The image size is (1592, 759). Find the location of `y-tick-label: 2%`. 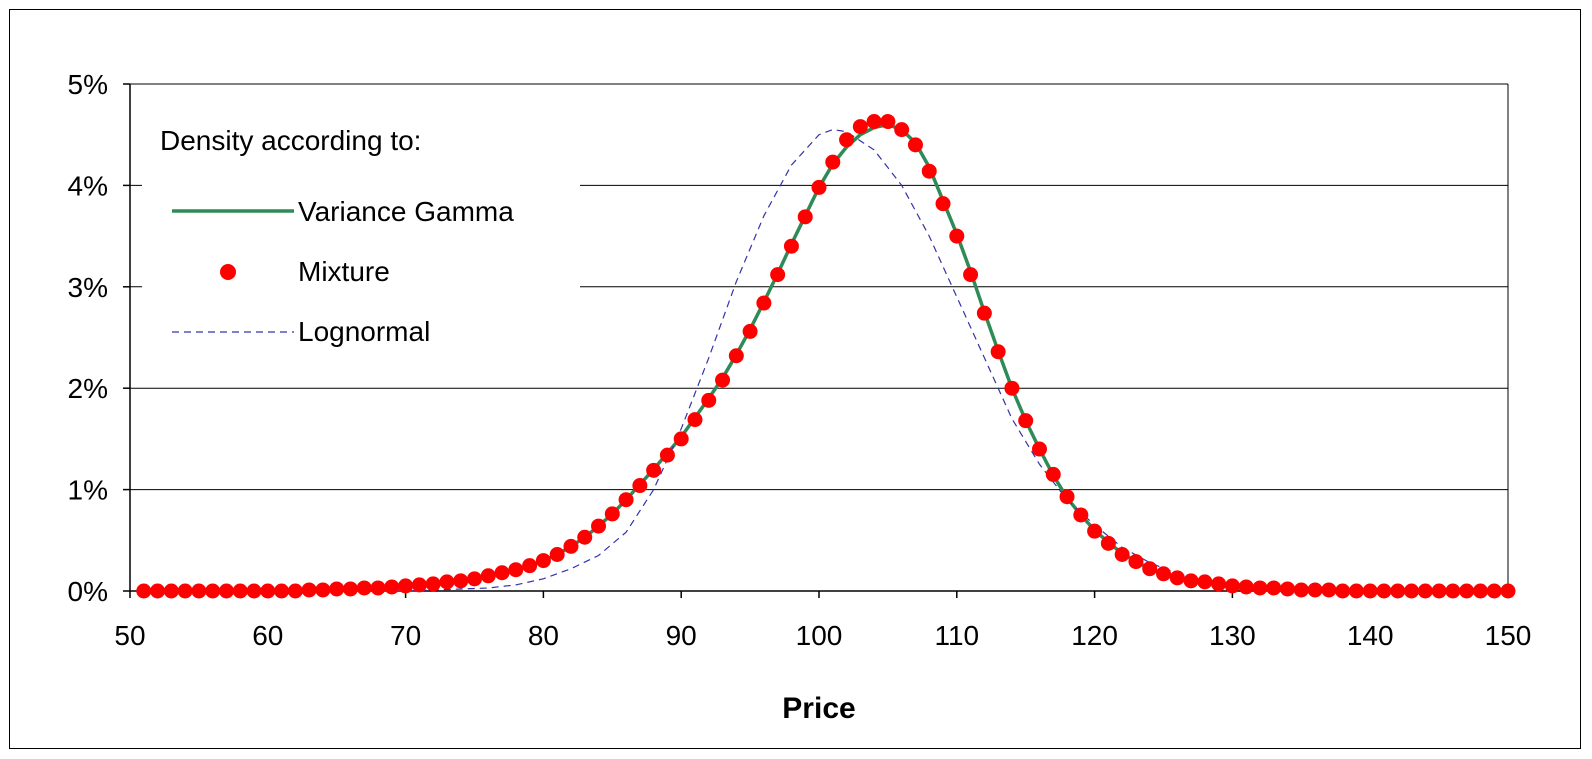

y-tick-label: 2% is located at coordinates (88, 388).